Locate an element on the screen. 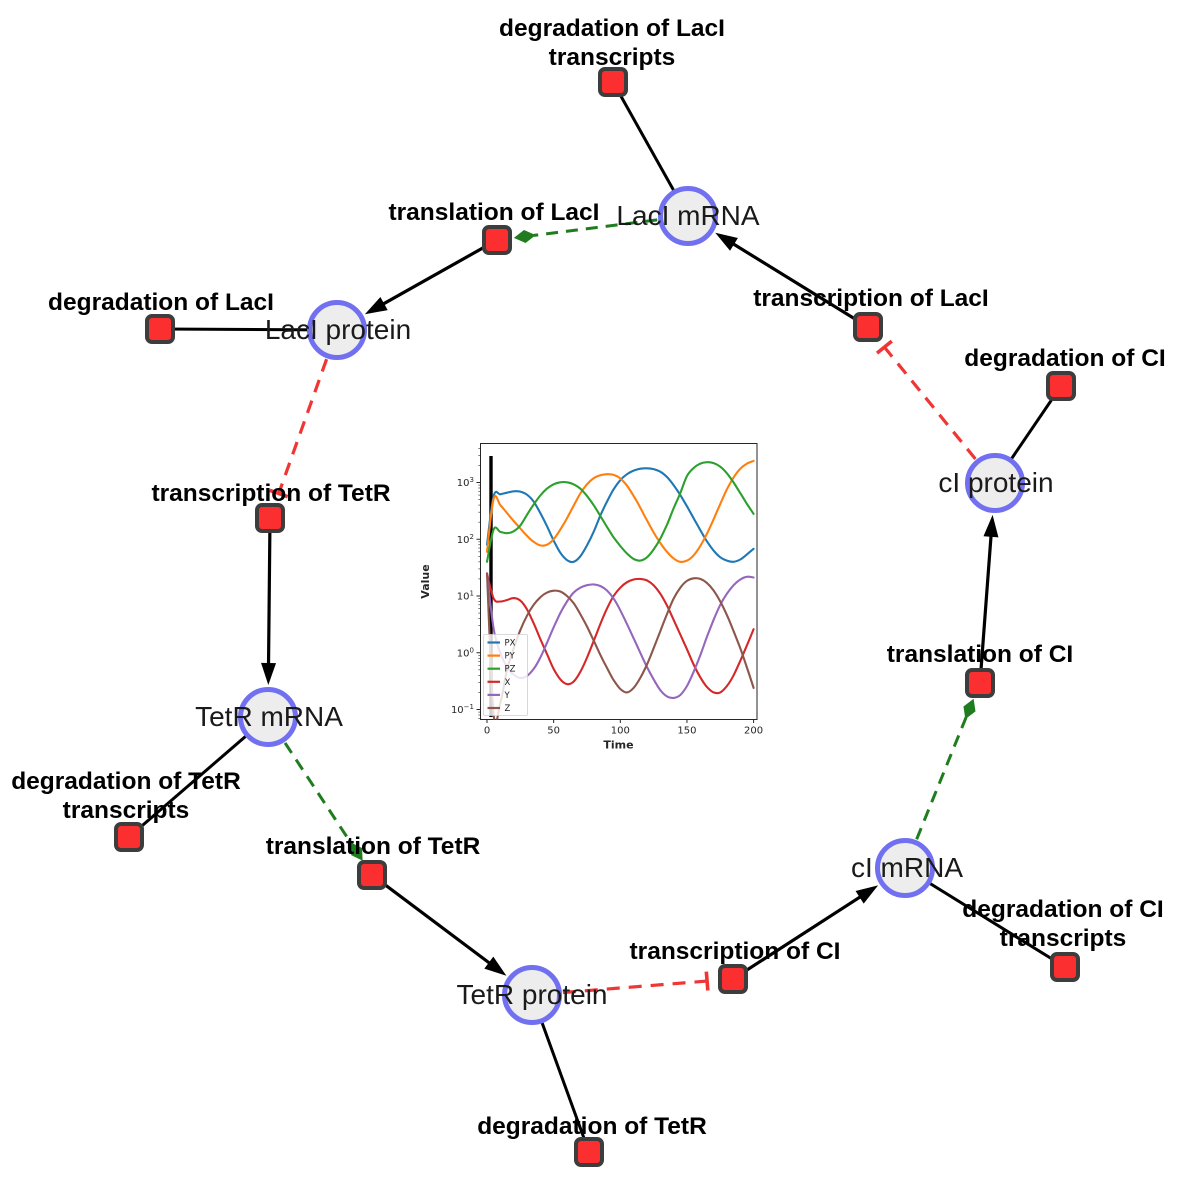 The width and height of the screenshot is (1189, 1200). y-tick-exponent: 1 is located at coordinates (472, 594).